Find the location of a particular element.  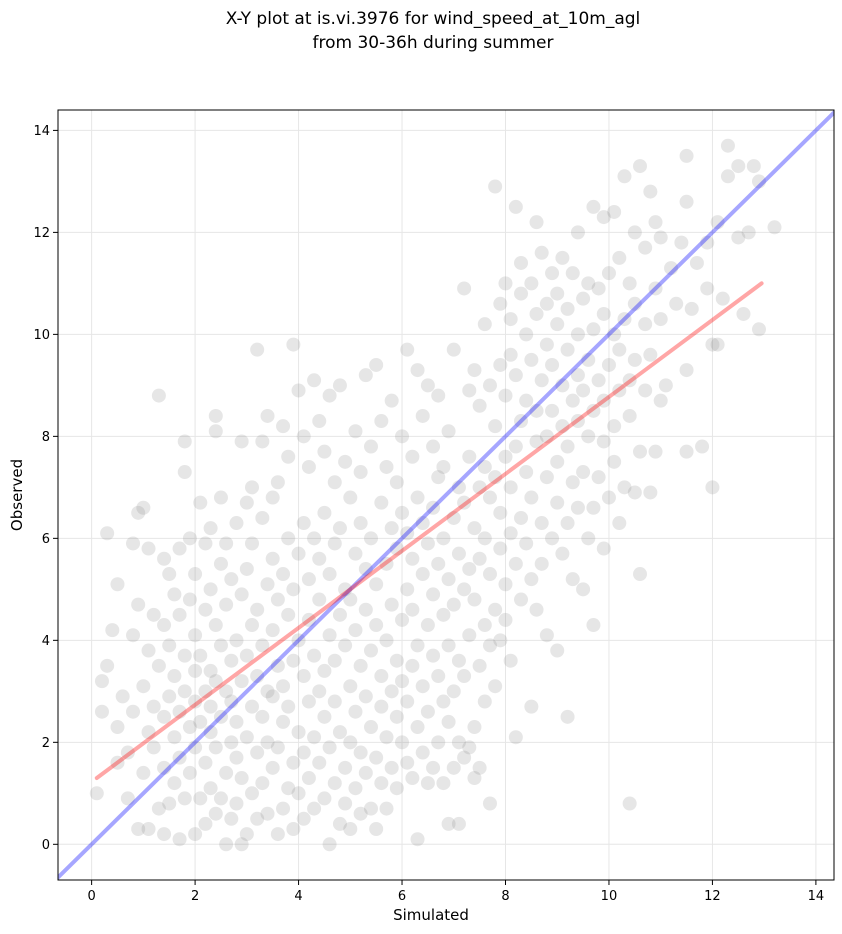

chart-subtitle: from 30-36h during summer is located at coordinates (433, 43).